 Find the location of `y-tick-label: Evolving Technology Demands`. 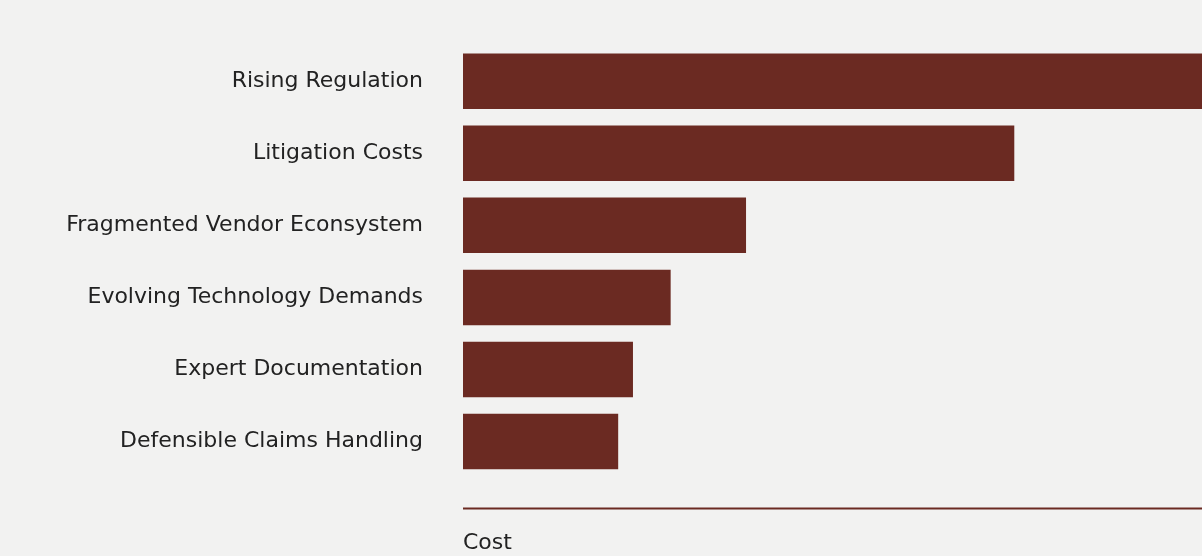

y-tick-label: Evolving Technology Demands is located at coordinates (255, 296).